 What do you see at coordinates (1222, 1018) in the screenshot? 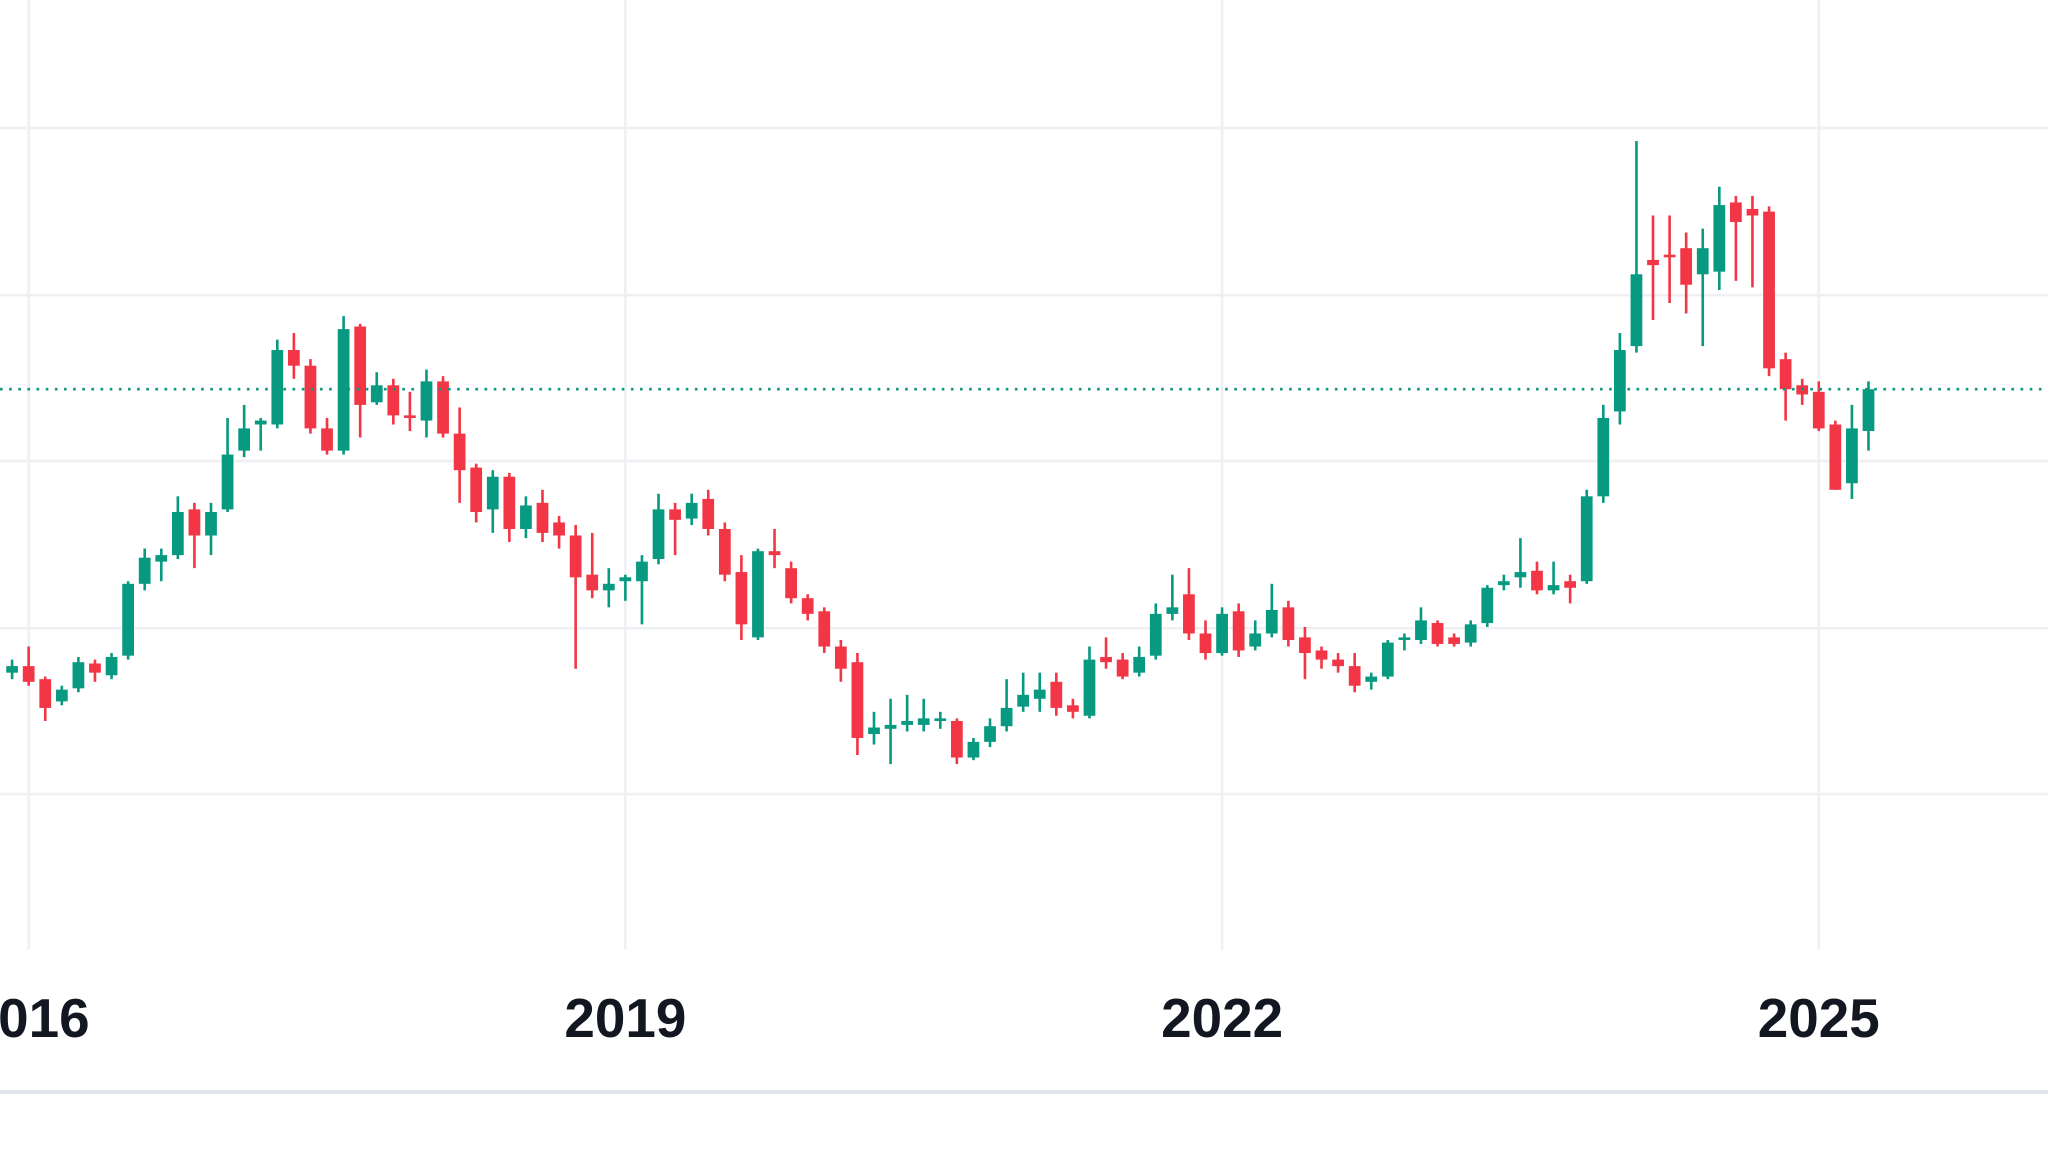
I see `x-tick-label: 2022` at bounding box center [1222, 1018].